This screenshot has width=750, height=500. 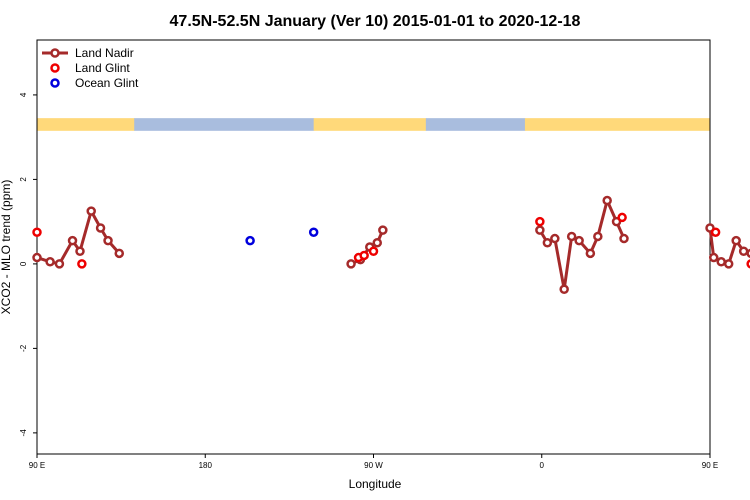 I want to click on legend-item: Land Glint, so click(x=90, y=68).